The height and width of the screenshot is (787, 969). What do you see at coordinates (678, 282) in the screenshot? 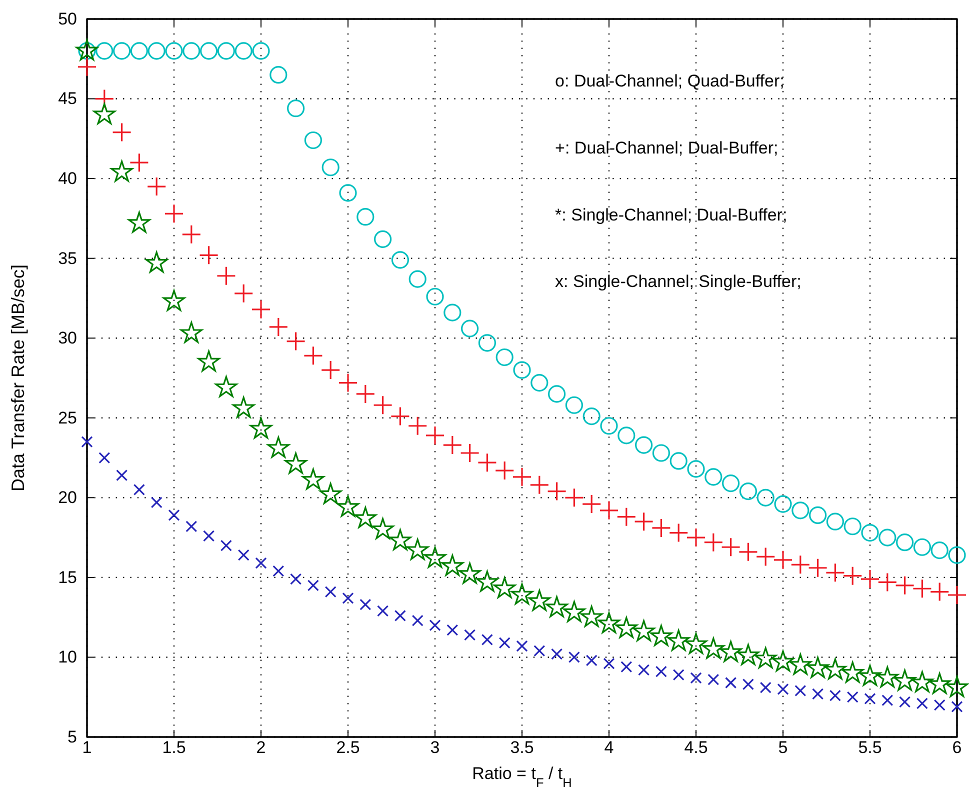
I see `annotation: x: Single-Channel; Single-Buffer;` at bounding box center [678, 282].